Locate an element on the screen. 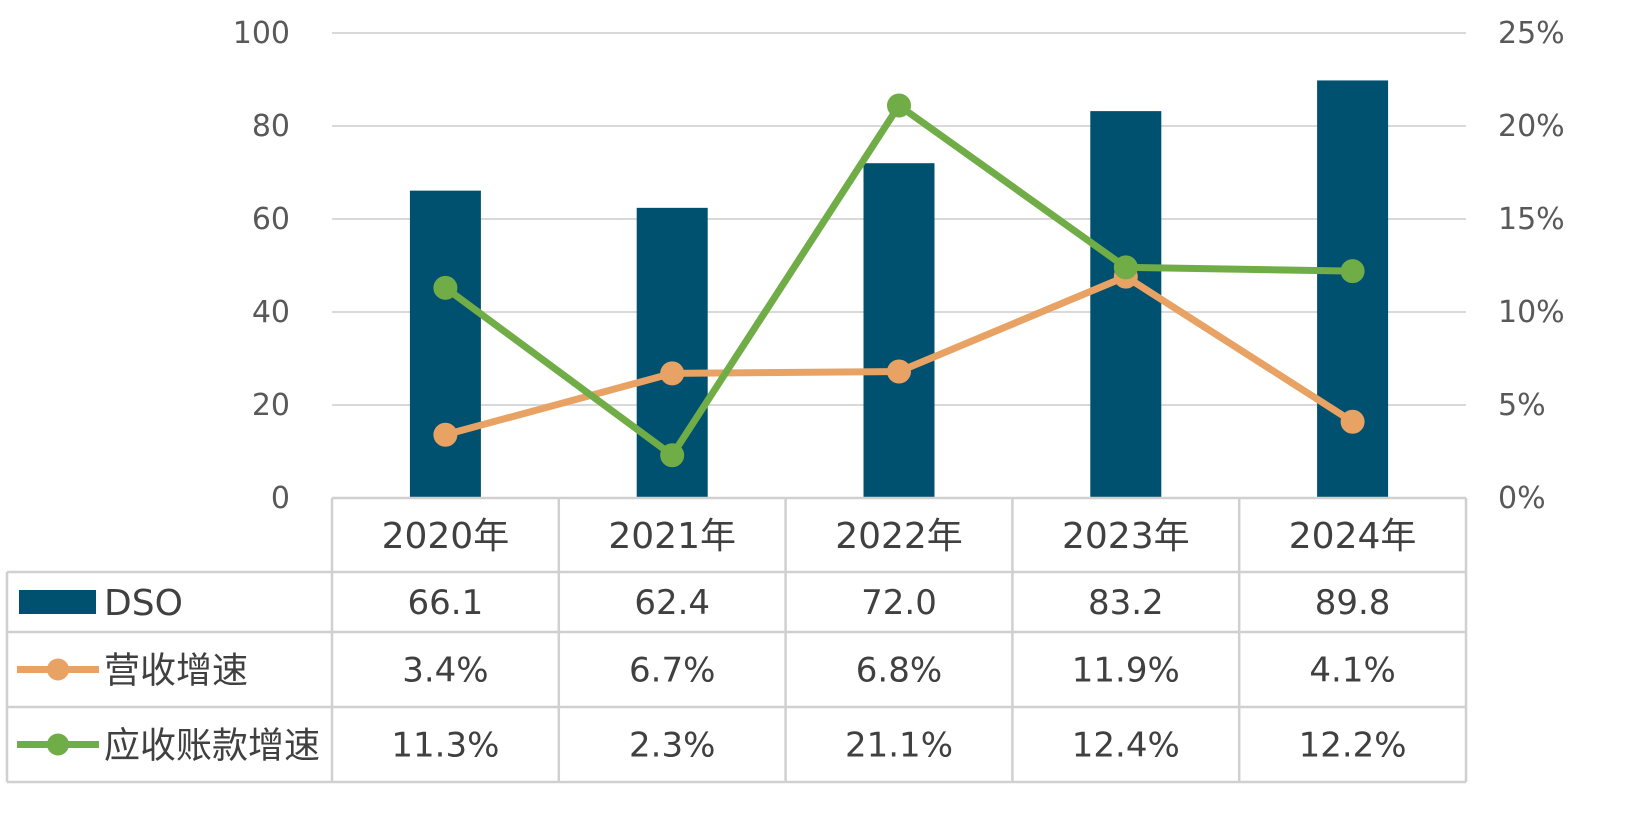 This screenshot has width=1637, height=822. table-value-cell: 6.7% is located at coordinates (672, 671).